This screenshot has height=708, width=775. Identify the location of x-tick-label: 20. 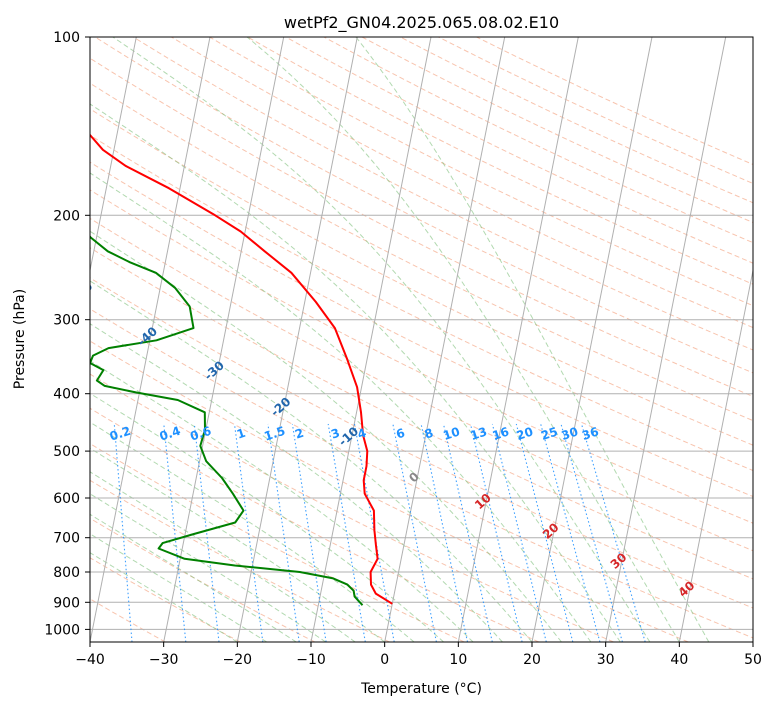
(532, 660).